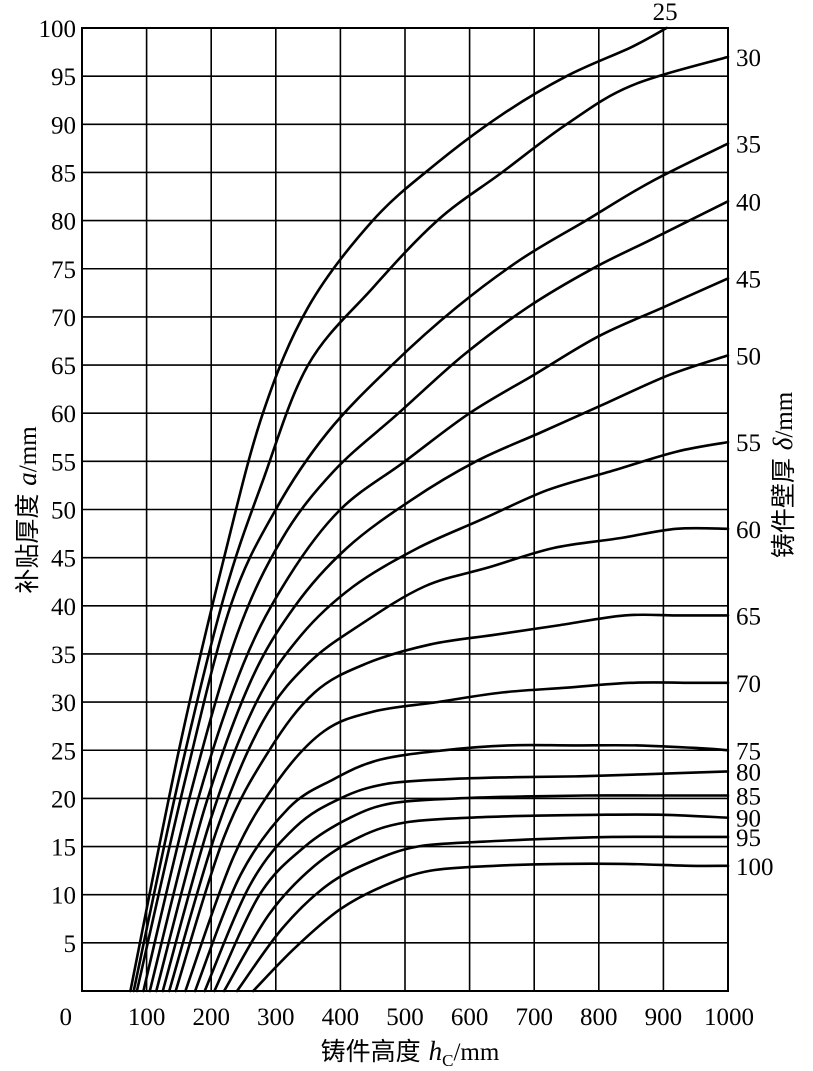 The width and height of the screenshot is (813, 1071). Describe the element at coordinates (664, 1017) in the screenshot. I see `x-tick-900: 900` at that location.